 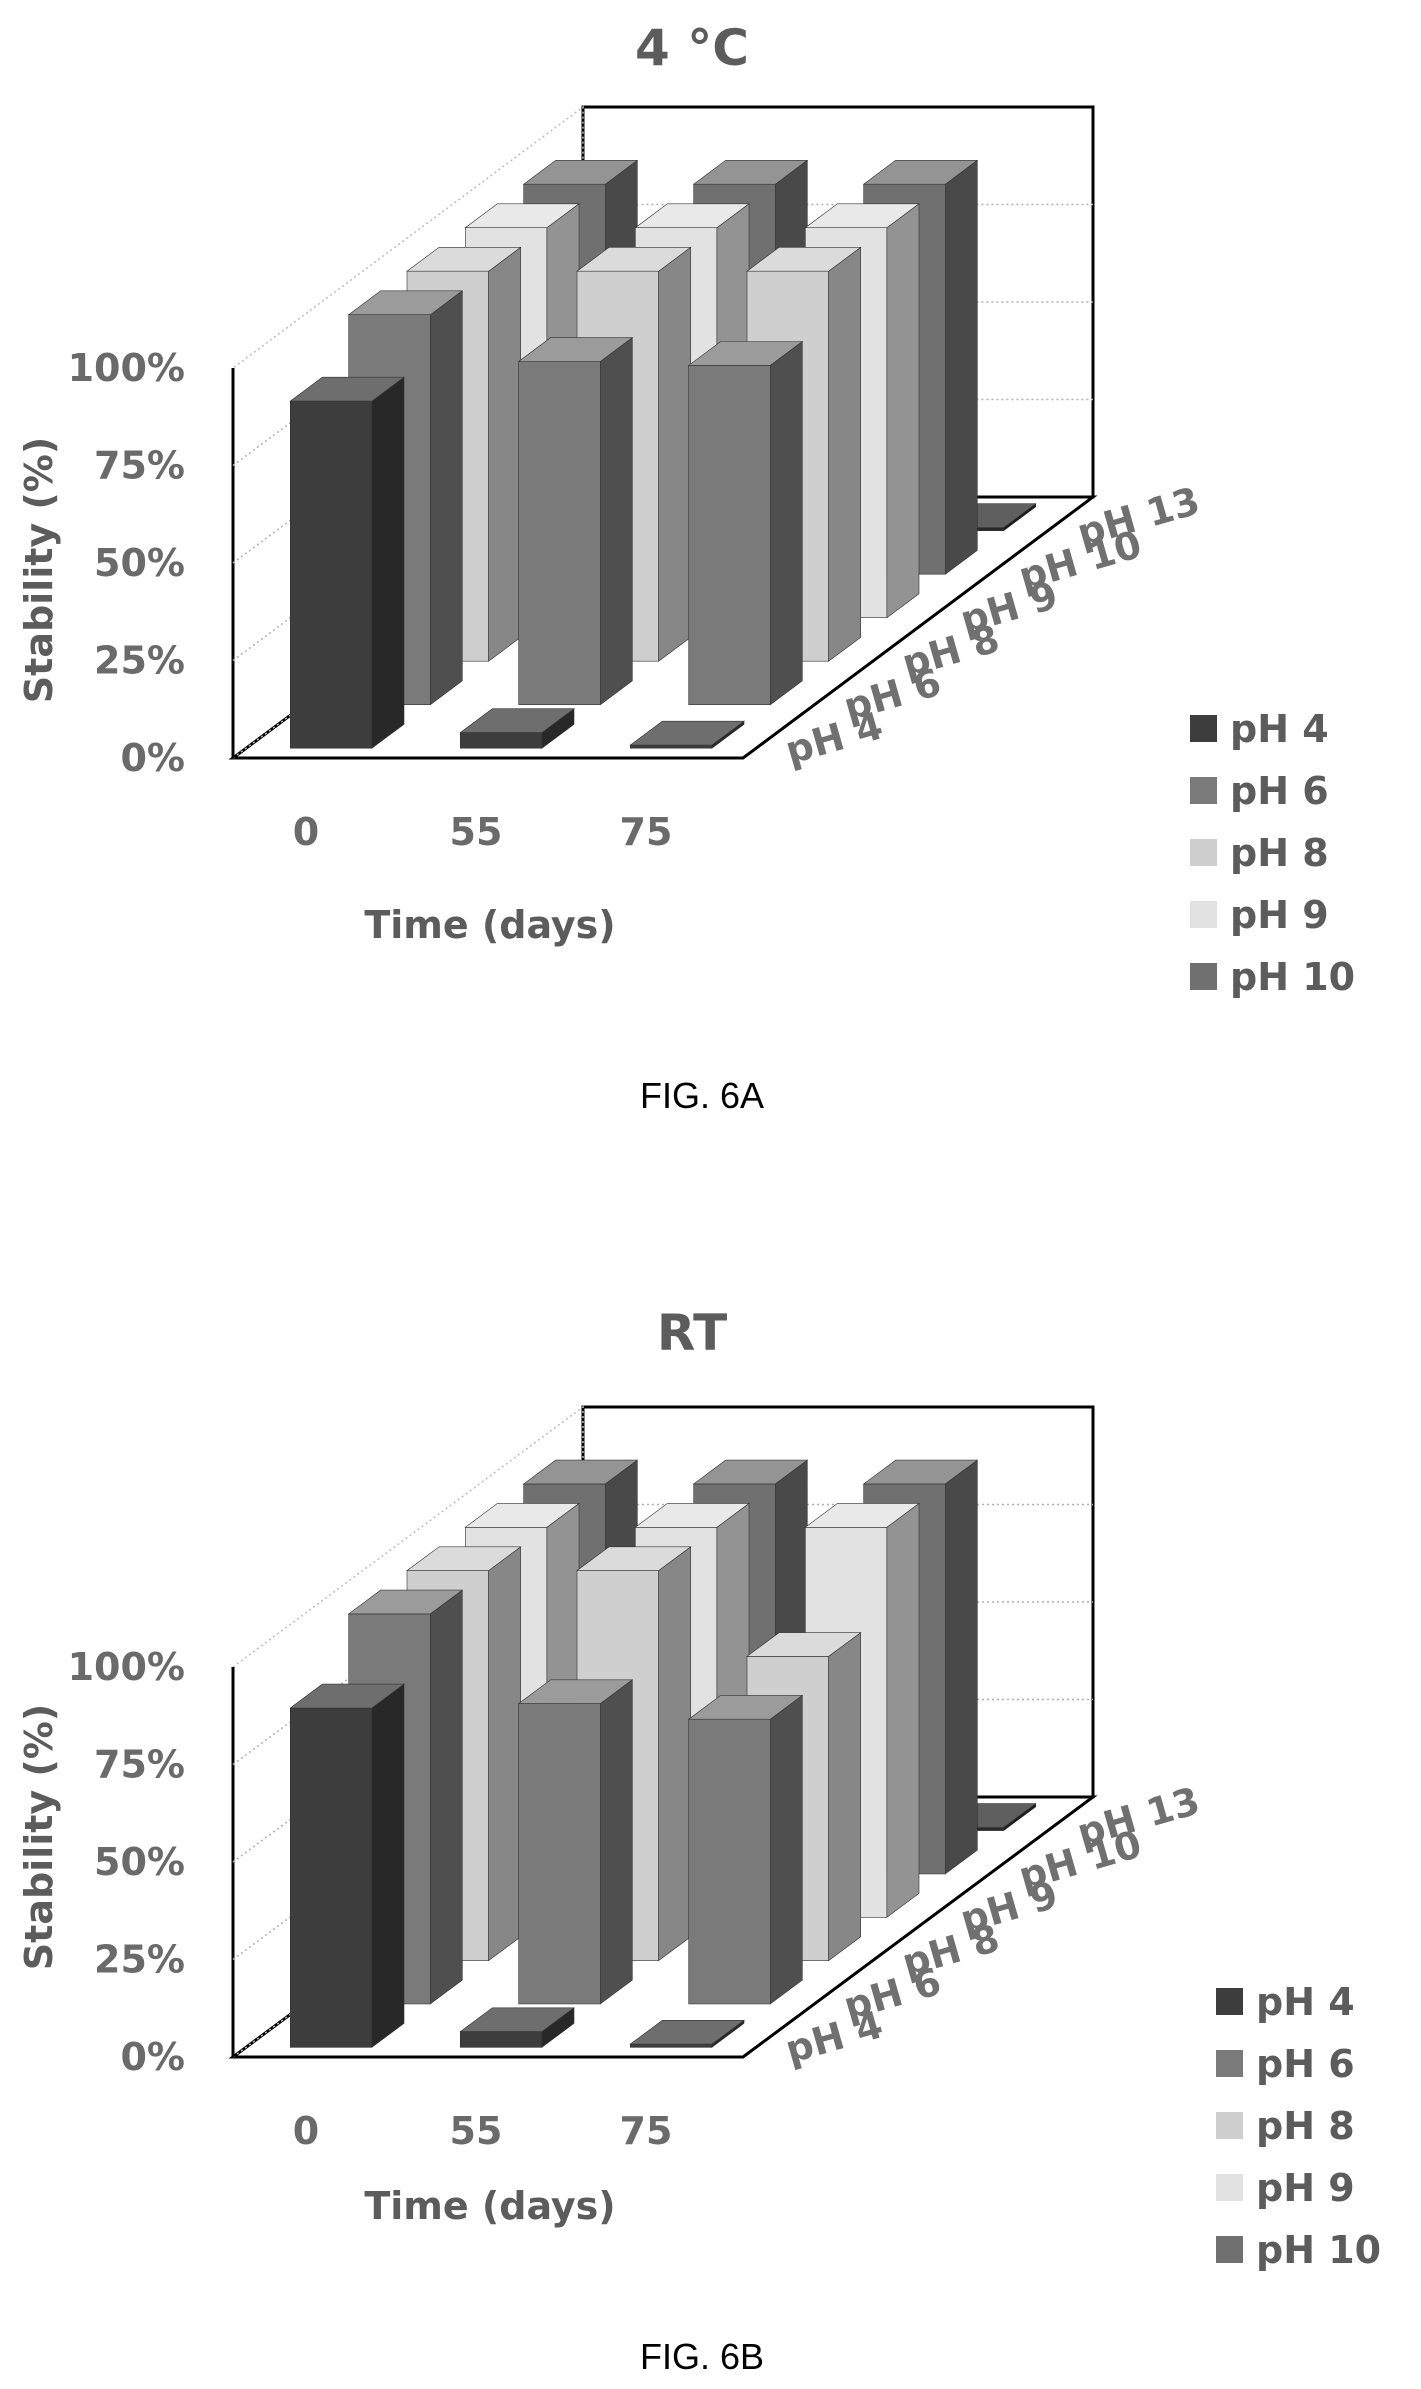 What do you see at coordinates (692, 48) in the screenshot?
I see `chart-title: 4 °C` at bounding box center [692, 48].